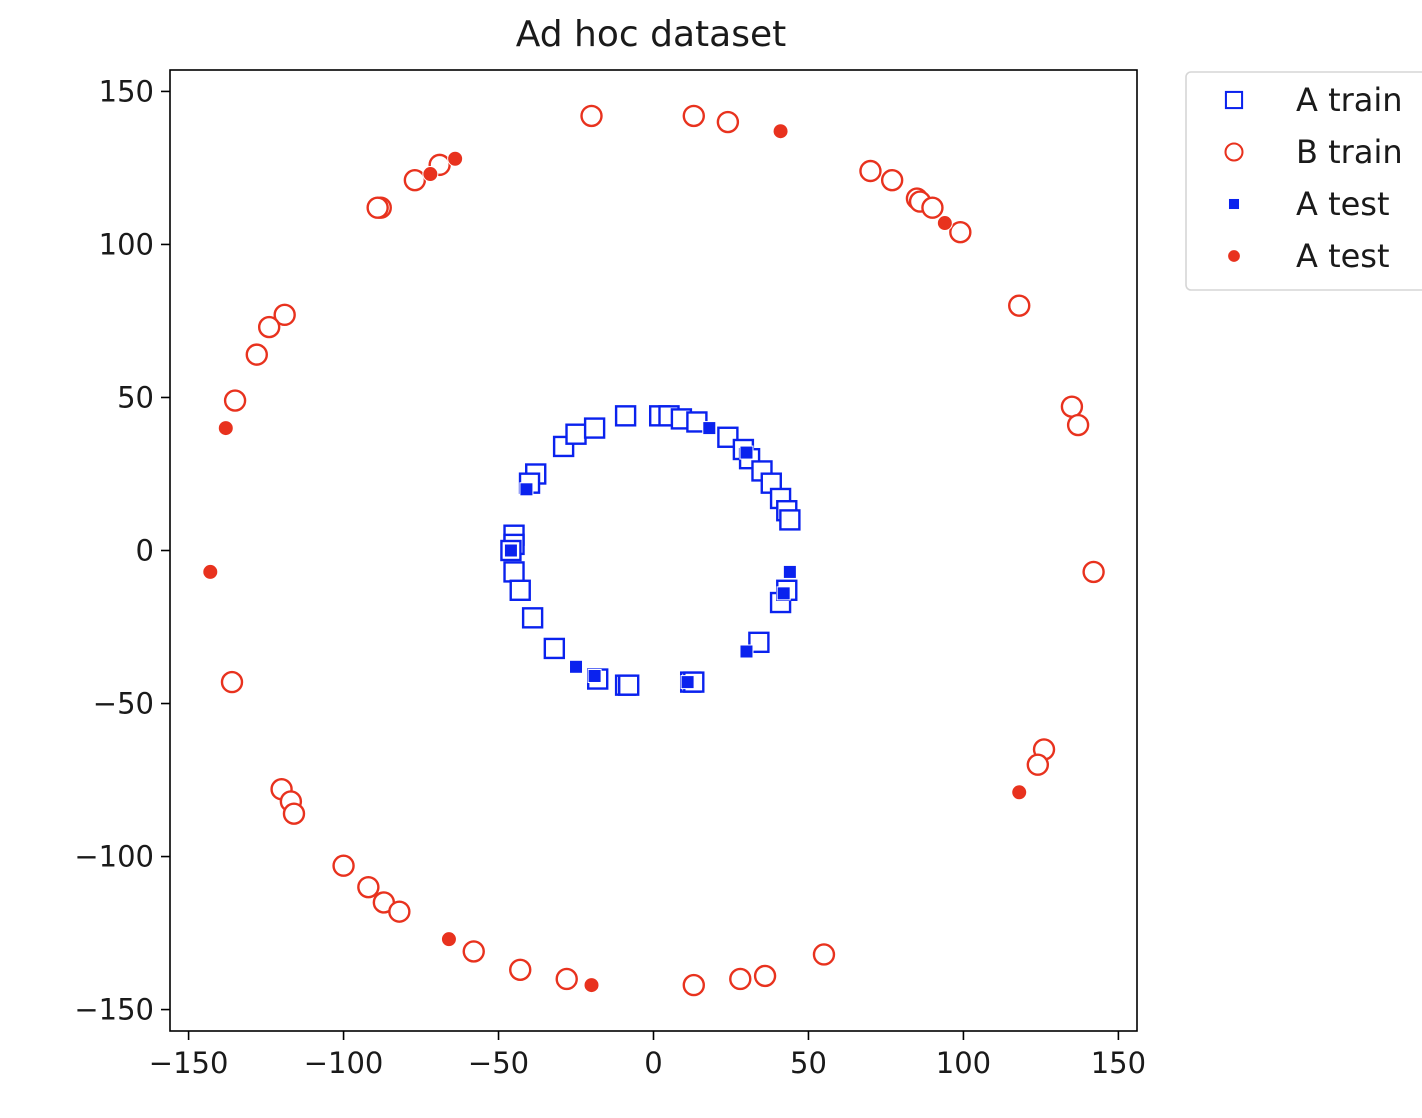 This screenshot has width=1422, height=1118. I want to click on y-tick-label: 50, so click(135, 397).